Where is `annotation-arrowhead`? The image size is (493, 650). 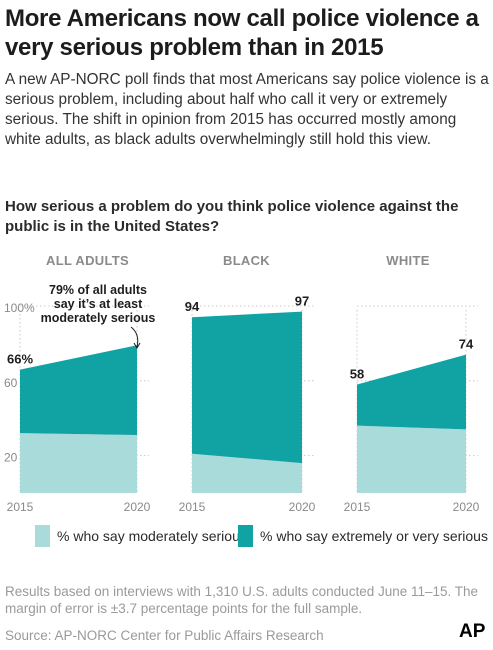
annotation-arrowhead is located at coordinates (137, 345).